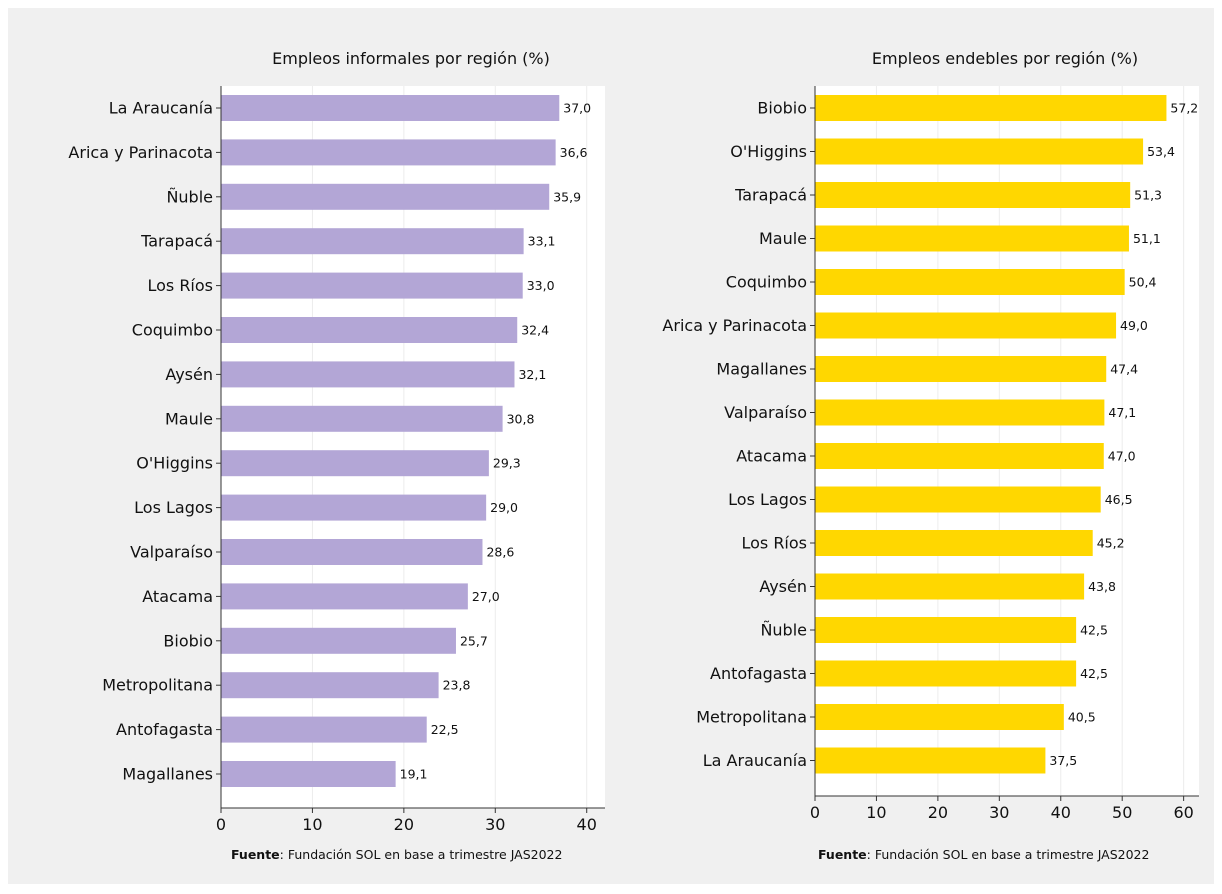  I want to click on value-label: 57,2, so click(1184, 108).